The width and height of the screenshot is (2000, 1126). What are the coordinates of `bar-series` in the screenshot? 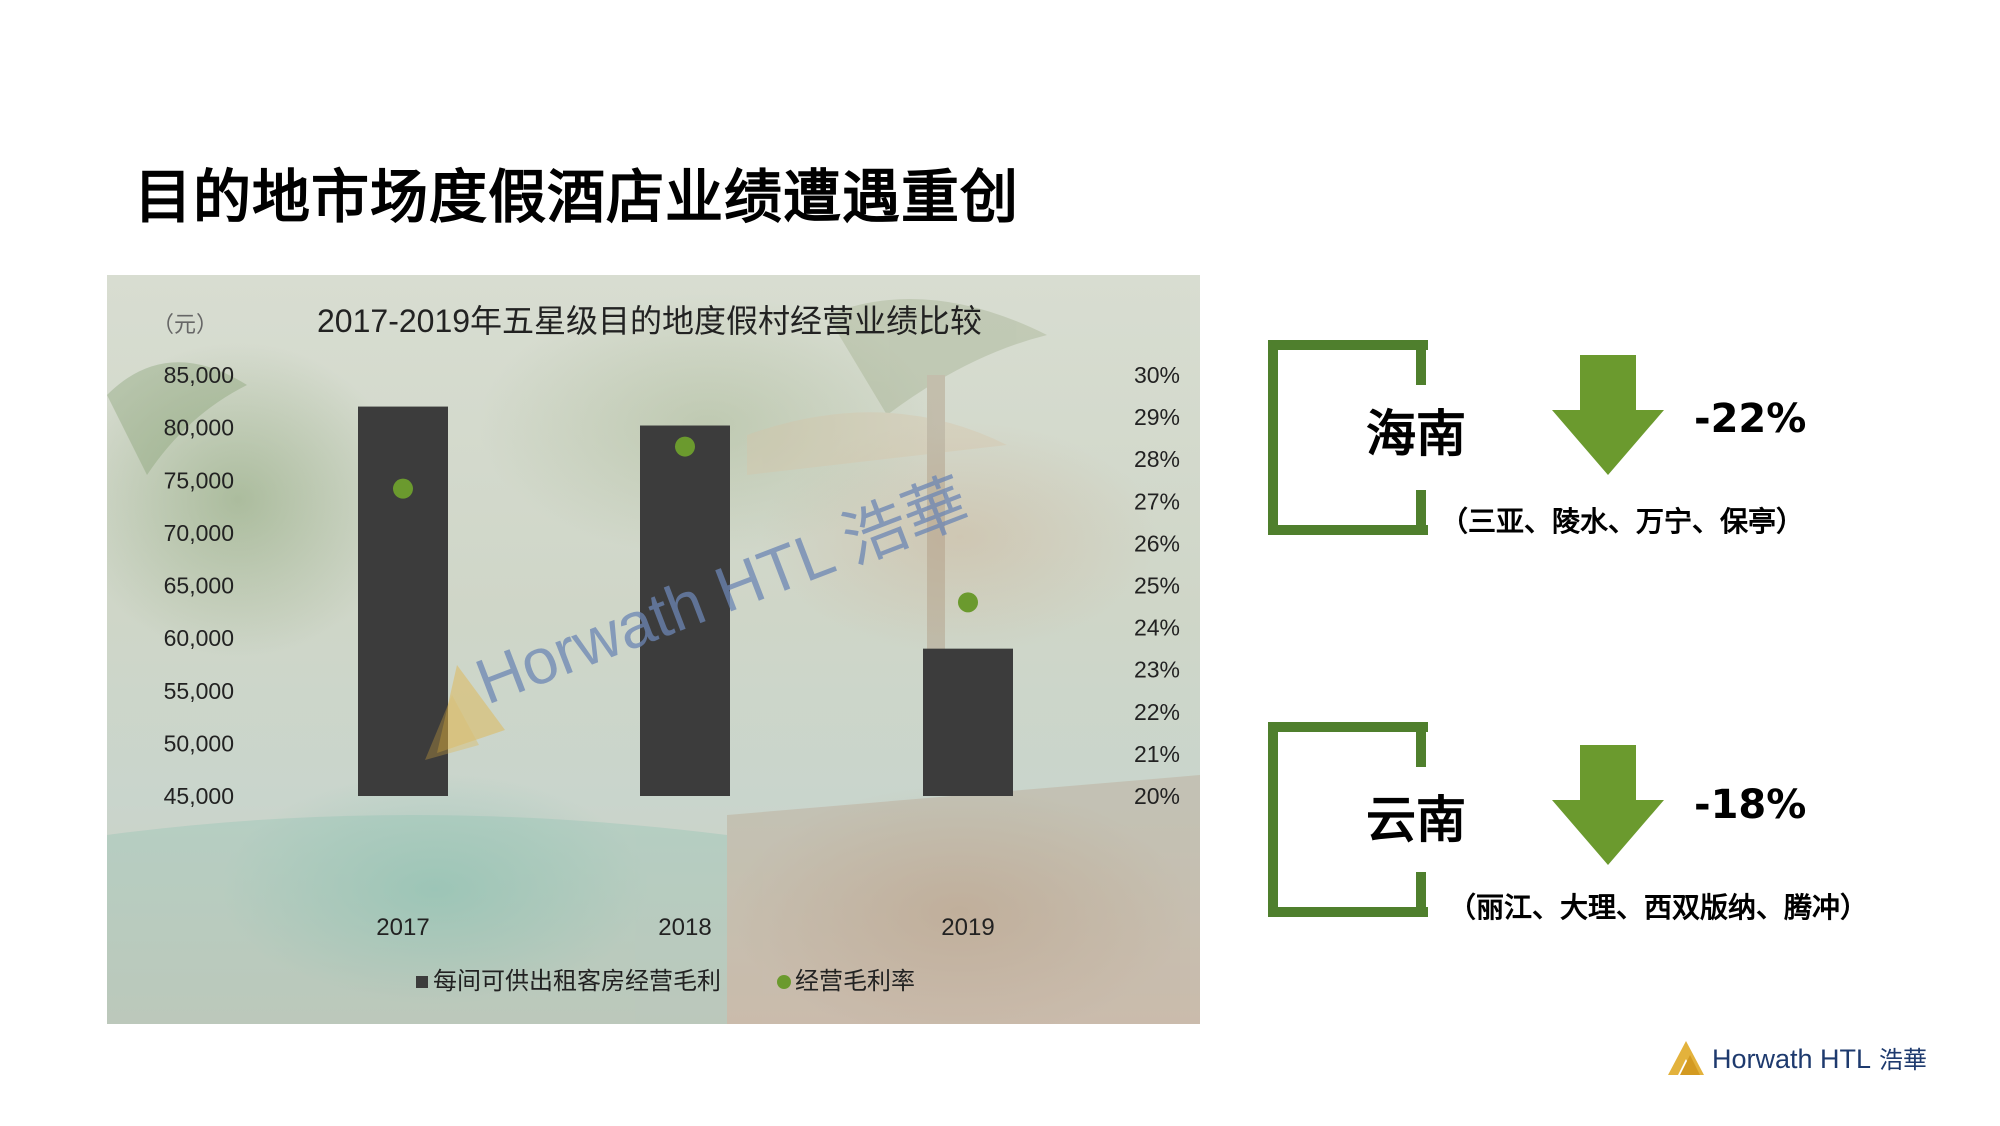 It's located at (685, 601).